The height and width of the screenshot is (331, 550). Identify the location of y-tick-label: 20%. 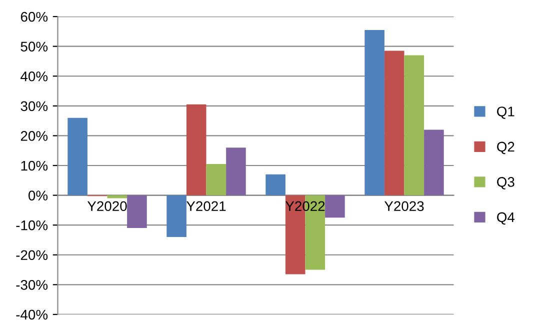
(34, 136).